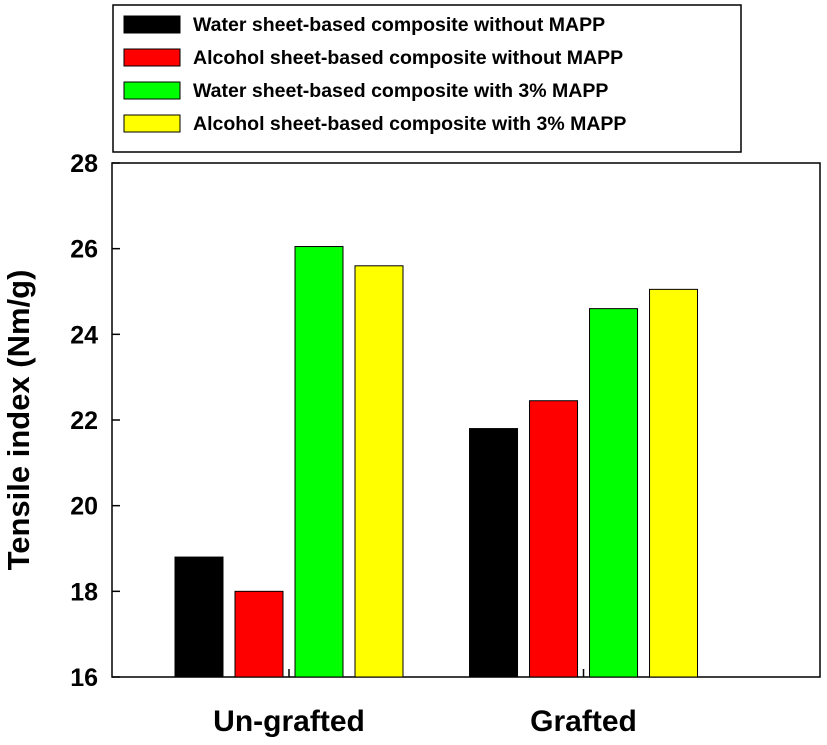 The height and width of the screenshot is (745, 827). Describe the element at coordinates (18, 420) in the screenshot. I see `y-axis-title: Tensile index (Nm/g)` at that location.